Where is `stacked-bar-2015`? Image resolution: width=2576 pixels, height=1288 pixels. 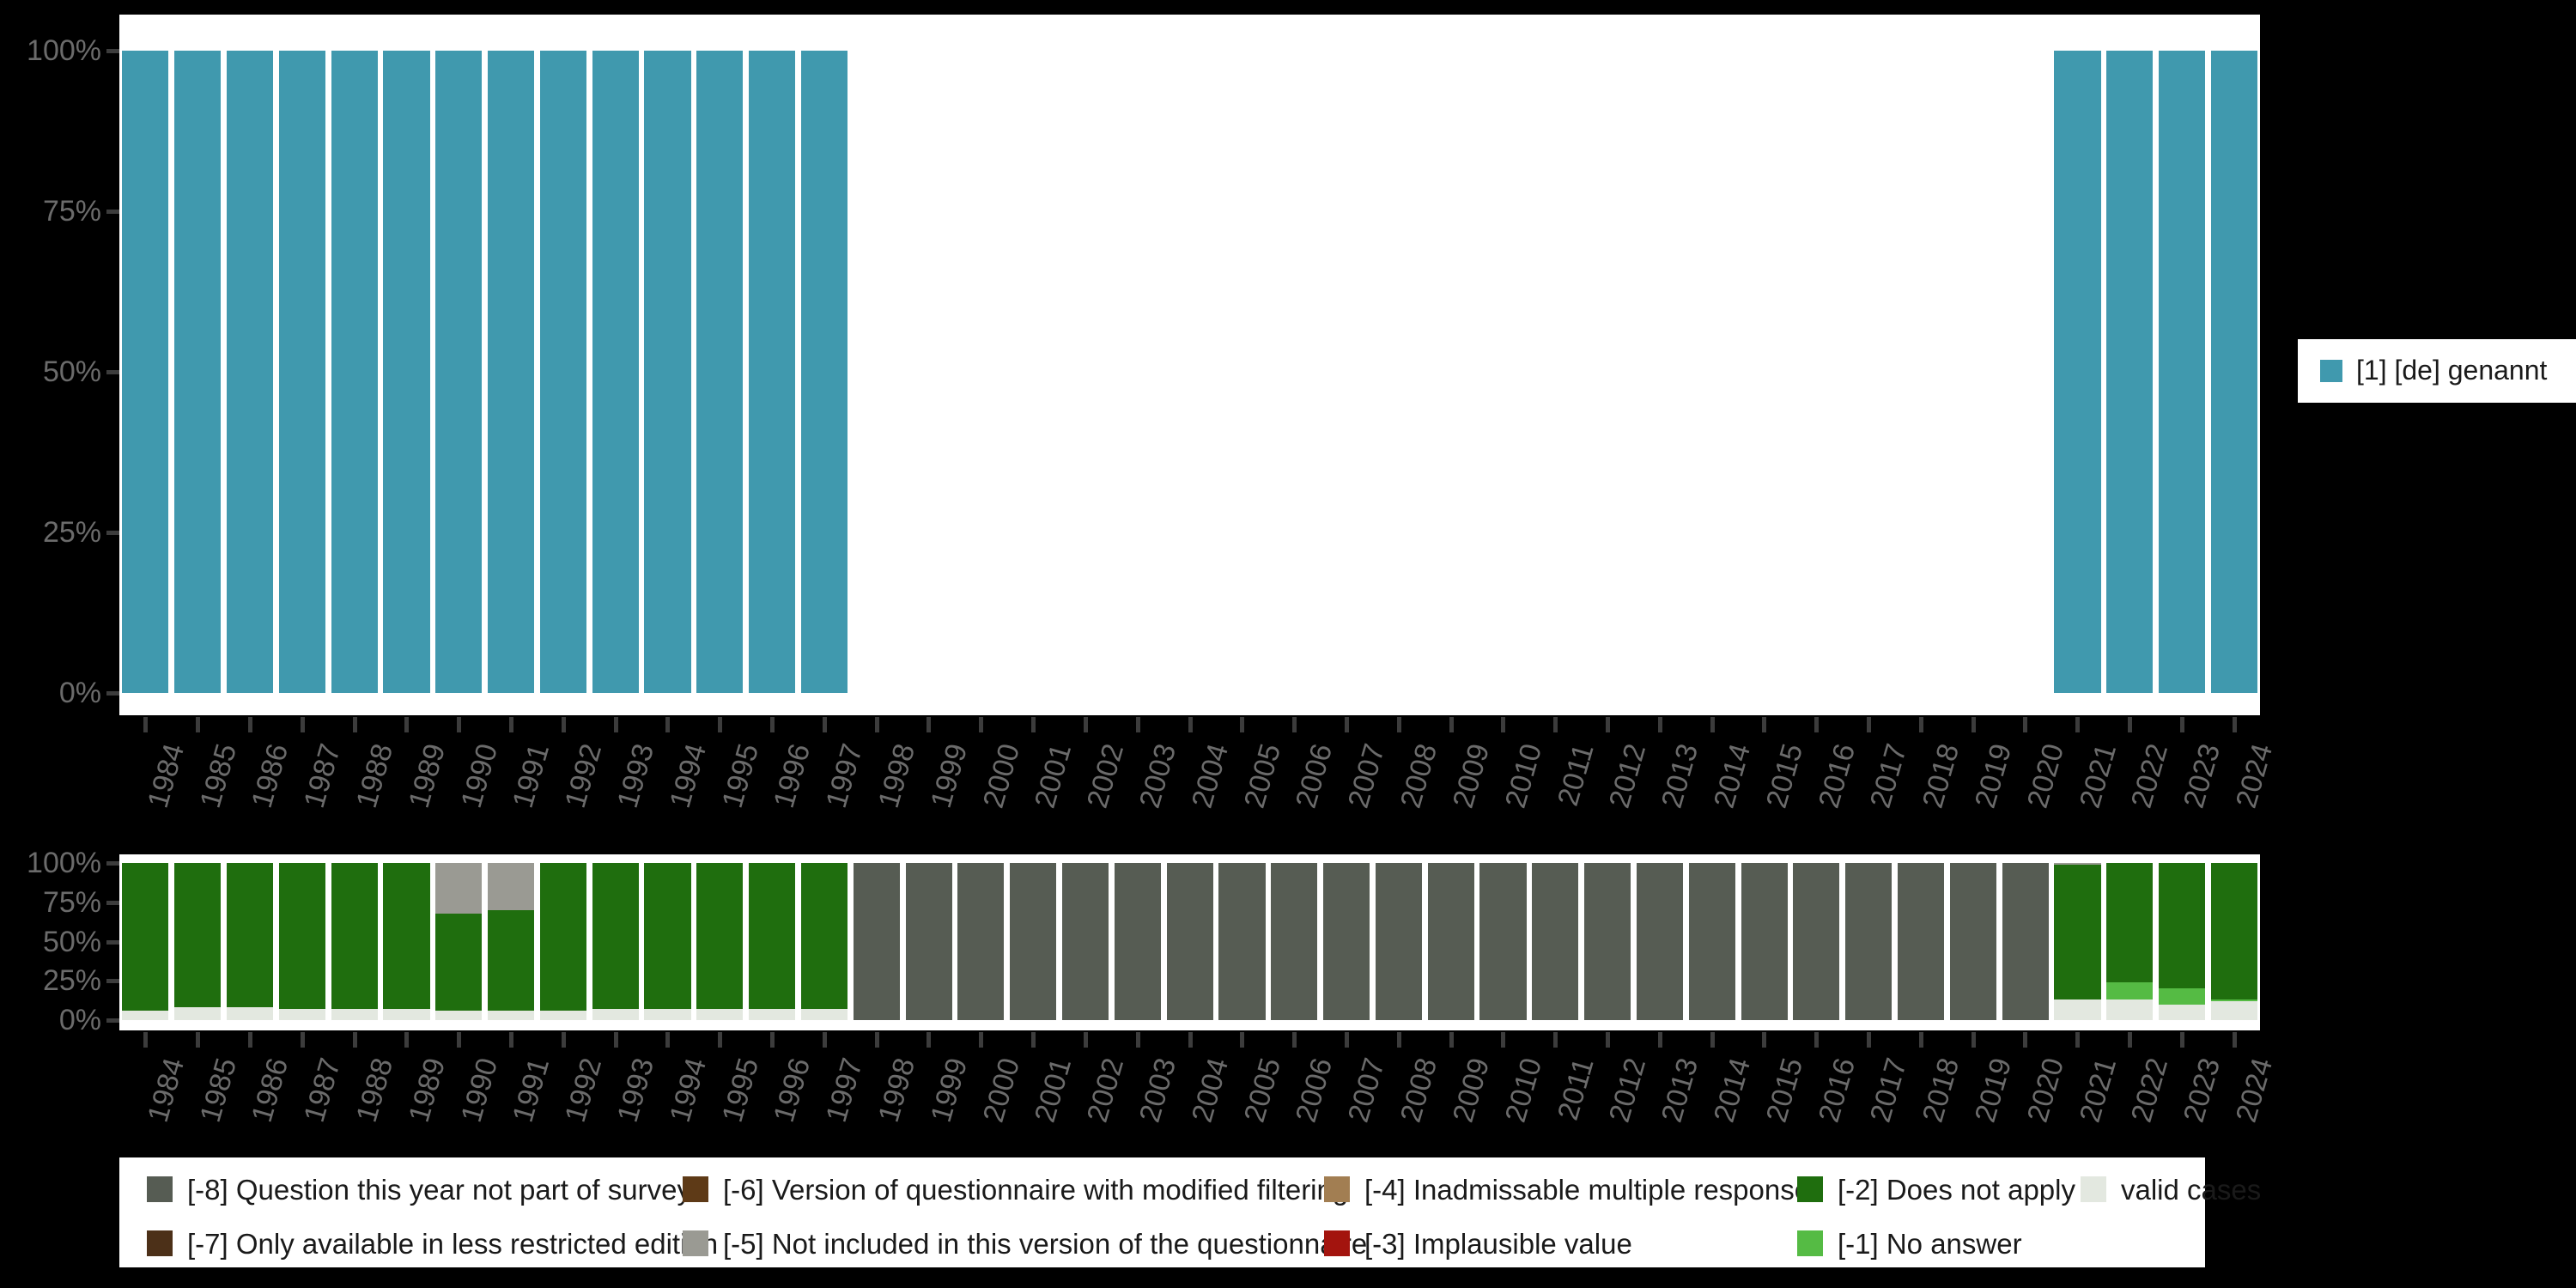
stacked-bar-2015 is located at coordinates (1764, 372).